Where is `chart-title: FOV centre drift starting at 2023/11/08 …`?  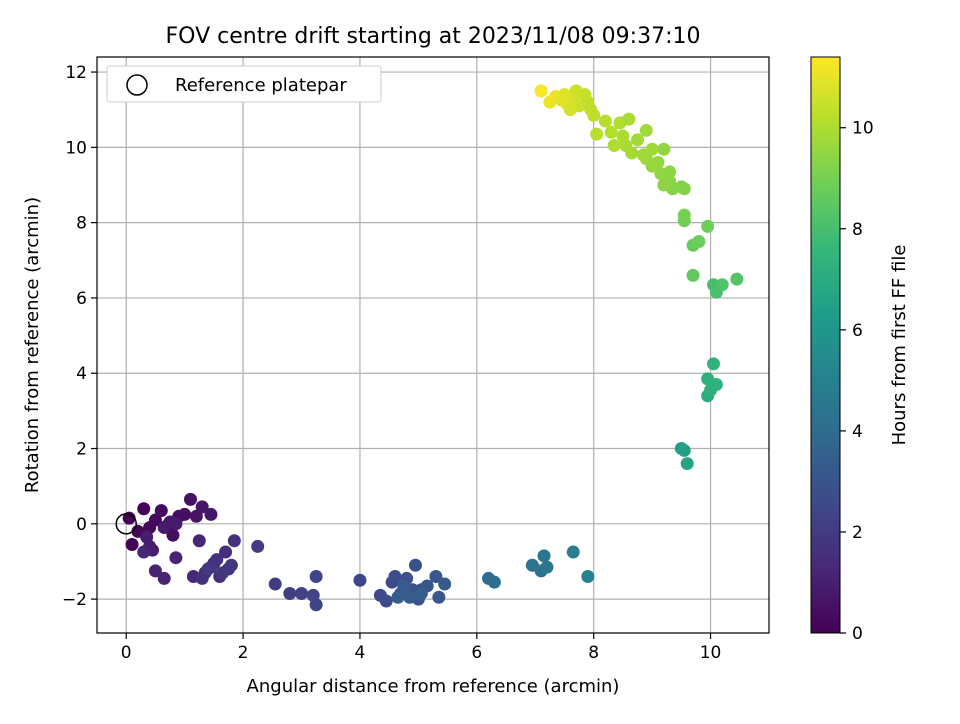
chart-title: FOV centre drift starting at 2023/11/08 … is located at coordinates (433, 36).